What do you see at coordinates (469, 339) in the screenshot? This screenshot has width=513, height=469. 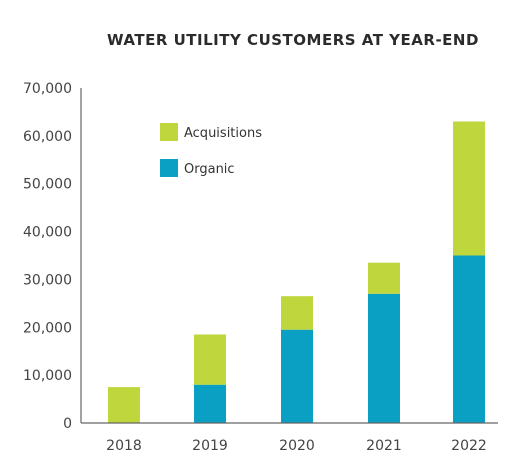 I see `bar-organic-2022` at bounding box center [469, 339].